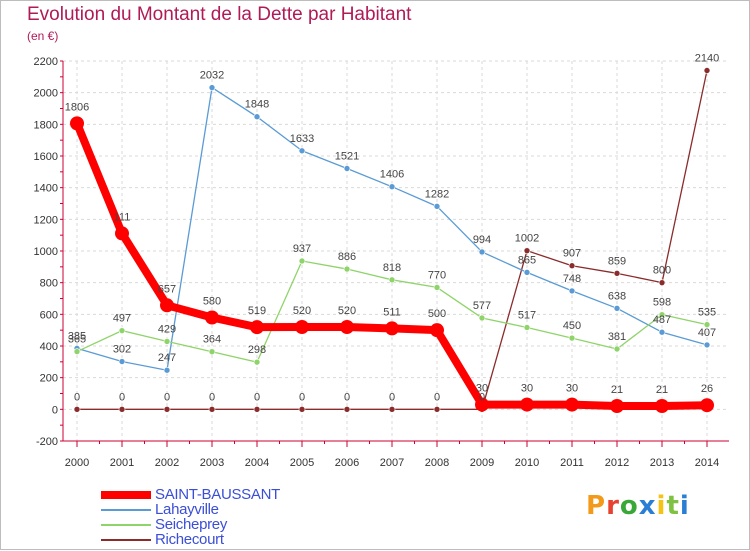 This screenshot has height=551, width=750. I want to click on legend-label: Seicheprey, so click(191, 524).